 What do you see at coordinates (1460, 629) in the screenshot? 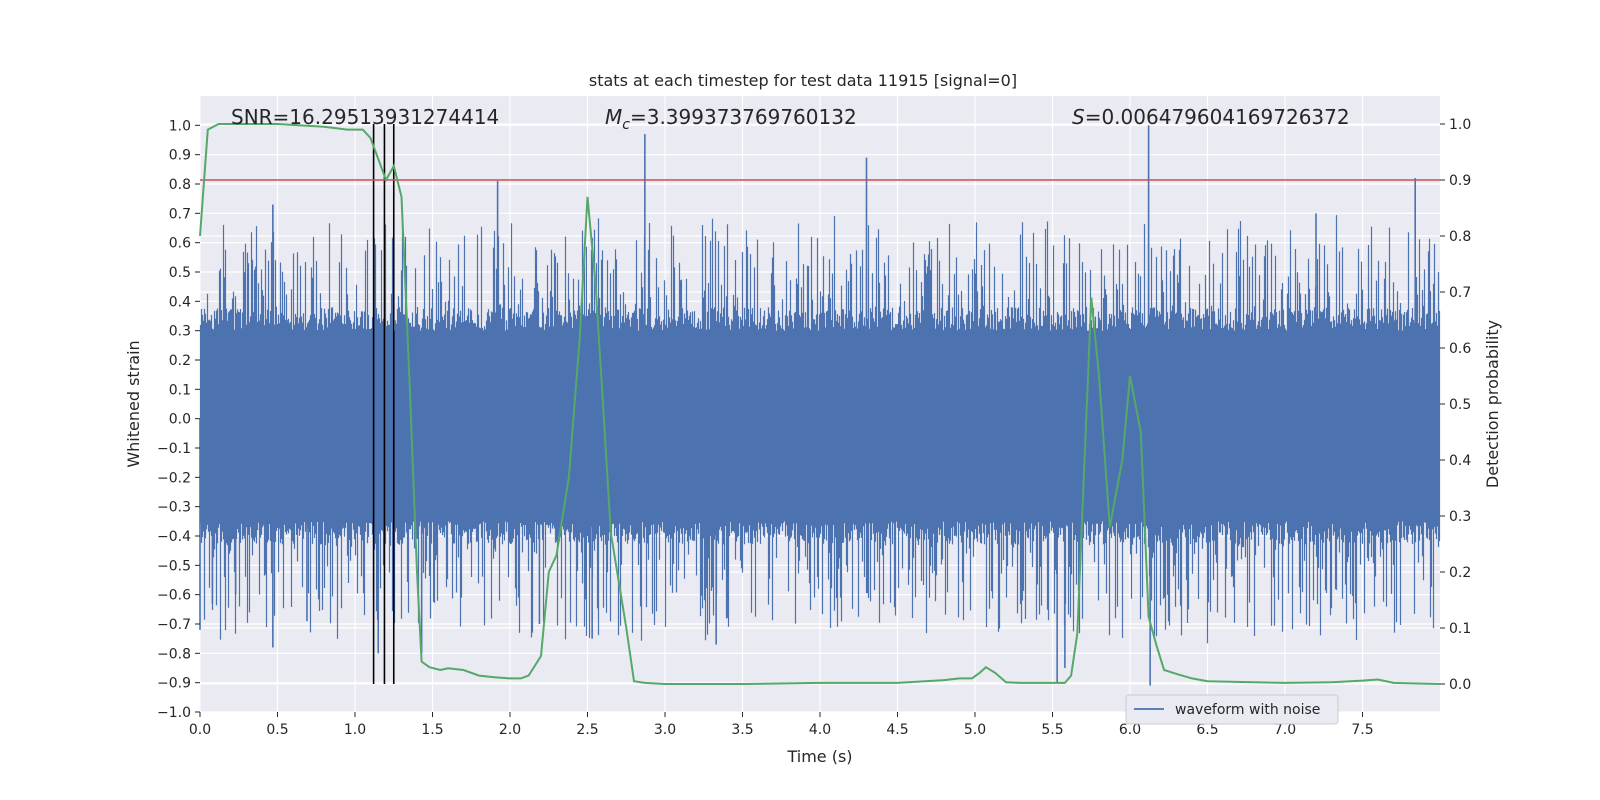
I see `y2-tick-label: 0.1` at bounding box center [1460, 629].